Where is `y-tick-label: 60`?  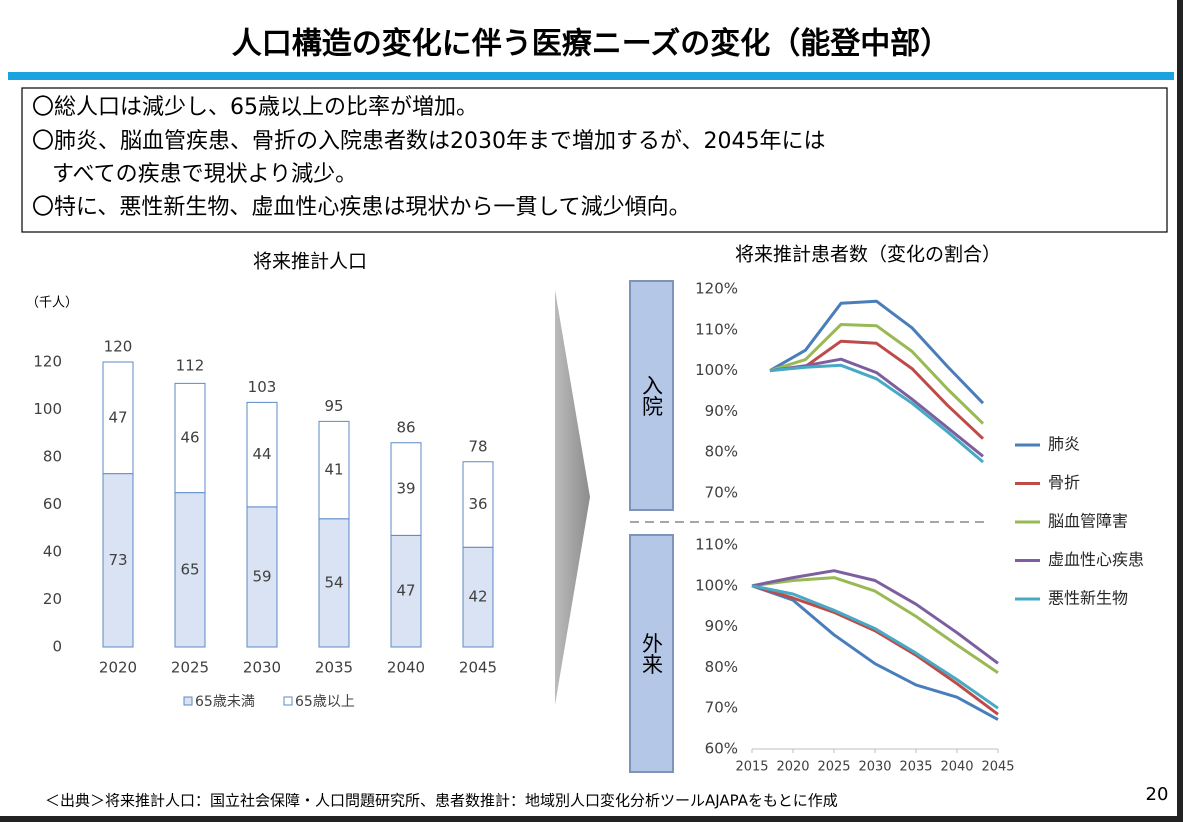 y-tick-label: 60 is located at coordinates (52, 504).